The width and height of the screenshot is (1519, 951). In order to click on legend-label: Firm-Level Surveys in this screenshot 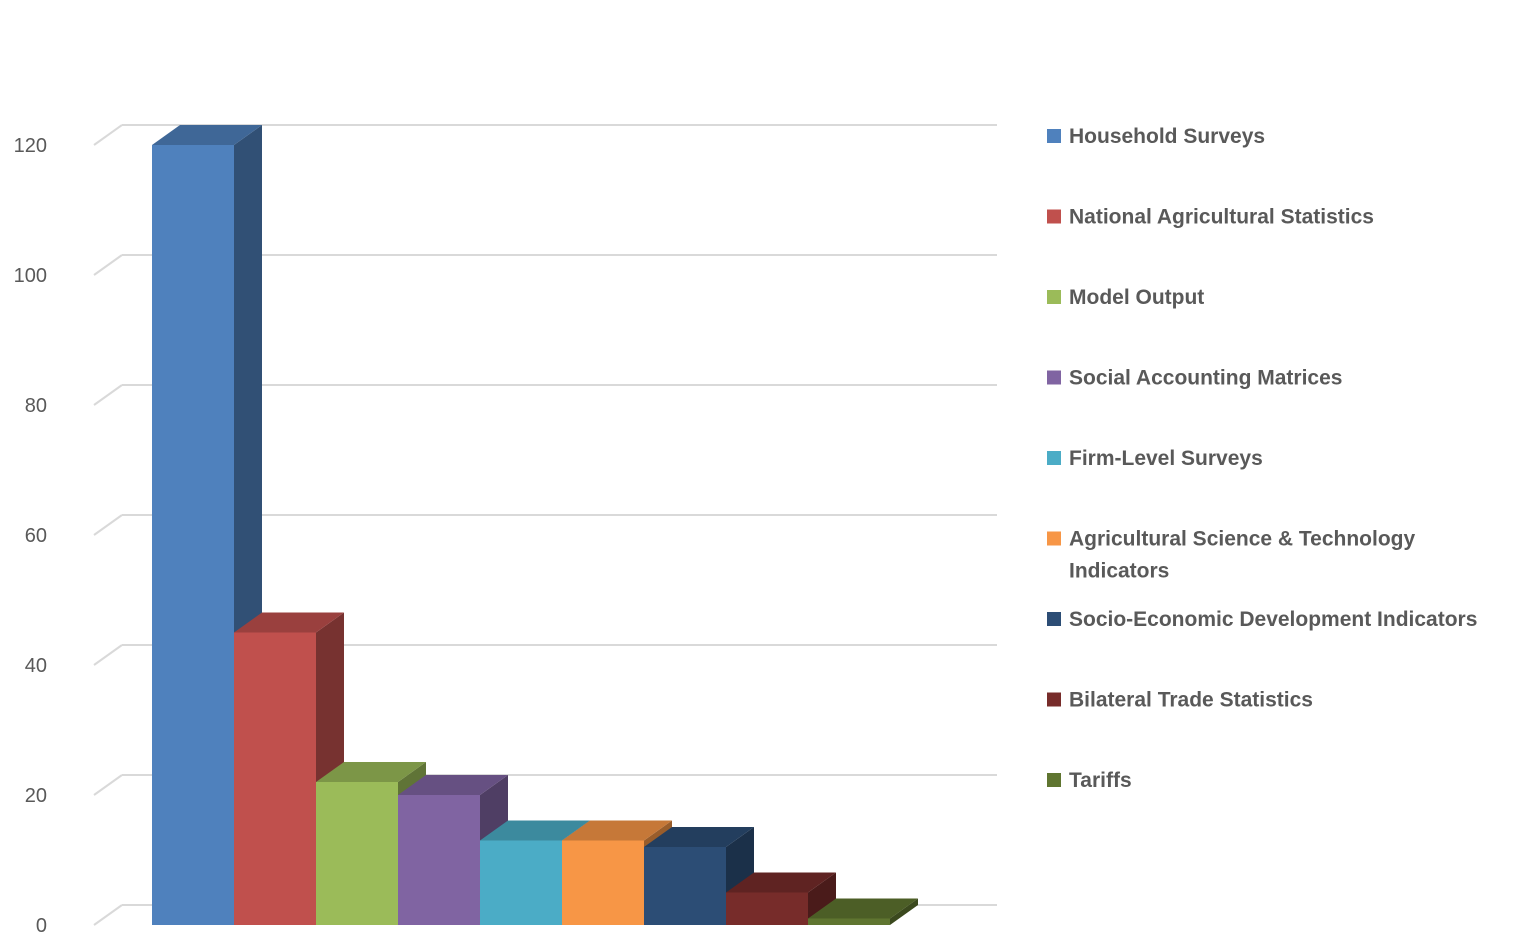, I will do `click(1166, 458)`.